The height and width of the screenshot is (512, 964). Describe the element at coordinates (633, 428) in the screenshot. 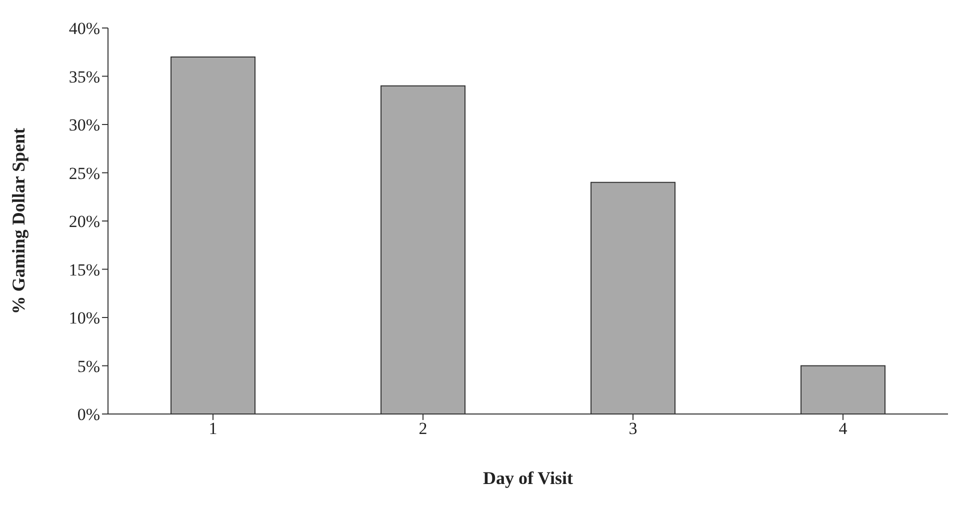

I see `x-tick-label: 3` at that location.